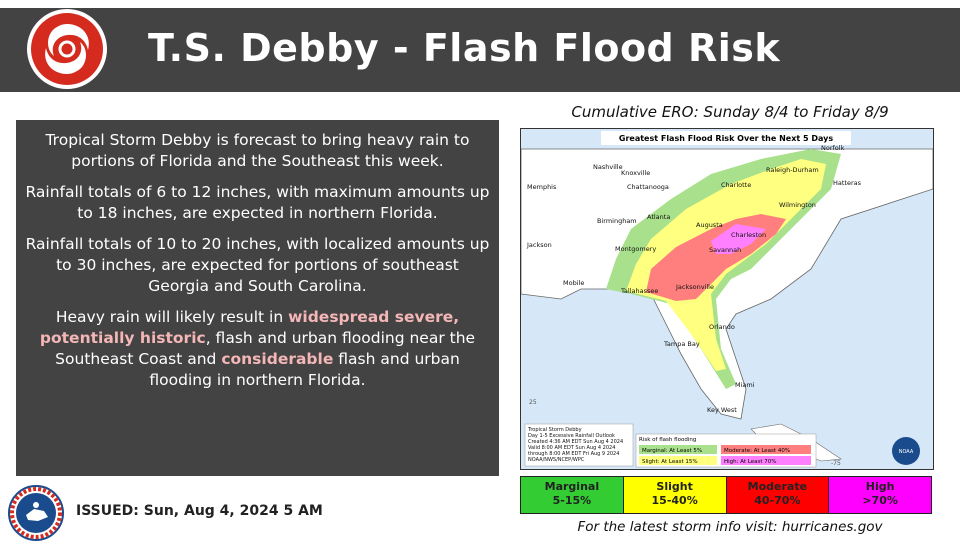 This screenshot has height=541, width=960. Describe the element at coordinates (542, 187) in the screenshot. I see `city-label: Memphis` at that location.